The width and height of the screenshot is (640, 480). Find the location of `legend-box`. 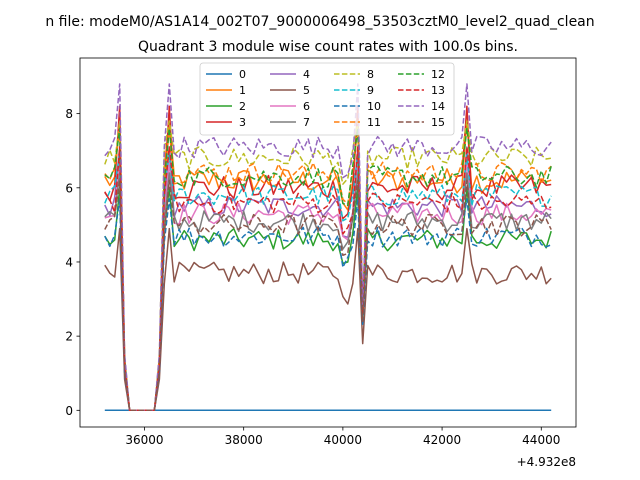

legend-box is located at coordinates (327, 99).